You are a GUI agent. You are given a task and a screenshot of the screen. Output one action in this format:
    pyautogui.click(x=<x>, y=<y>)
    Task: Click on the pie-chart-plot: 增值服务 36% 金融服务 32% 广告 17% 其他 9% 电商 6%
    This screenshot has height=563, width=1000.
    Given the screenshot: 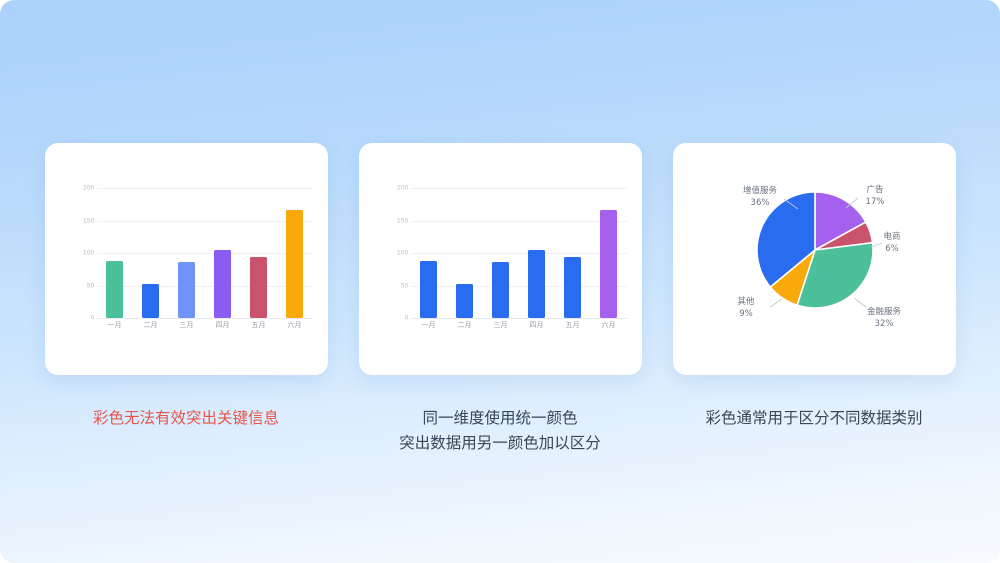 What is the action you would take?
    pyautogui.click(x=814, y=259)
    